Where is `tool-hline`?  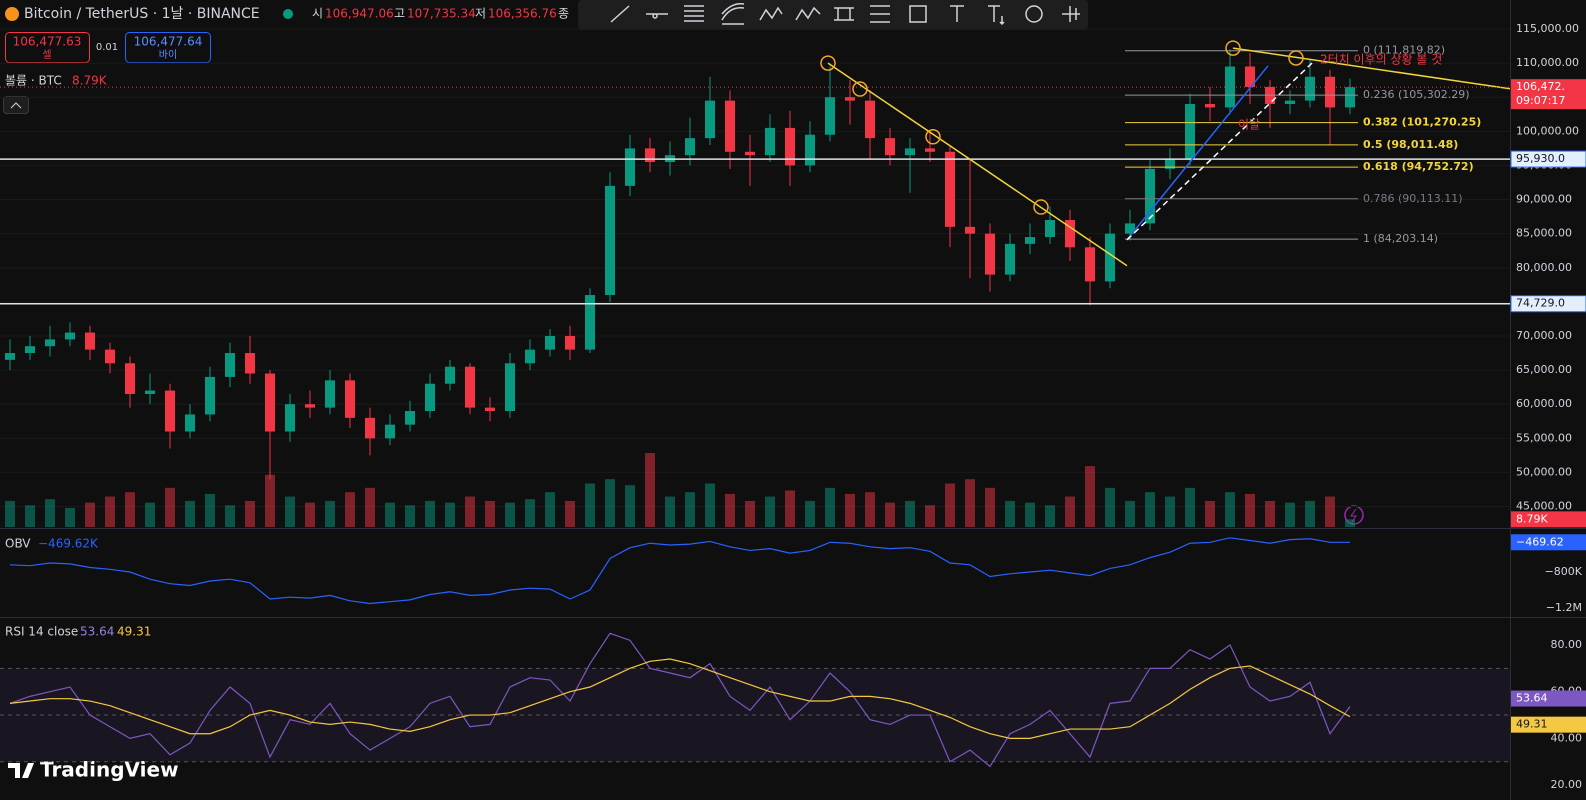
tool-hline is located at coordinates (657, 16).